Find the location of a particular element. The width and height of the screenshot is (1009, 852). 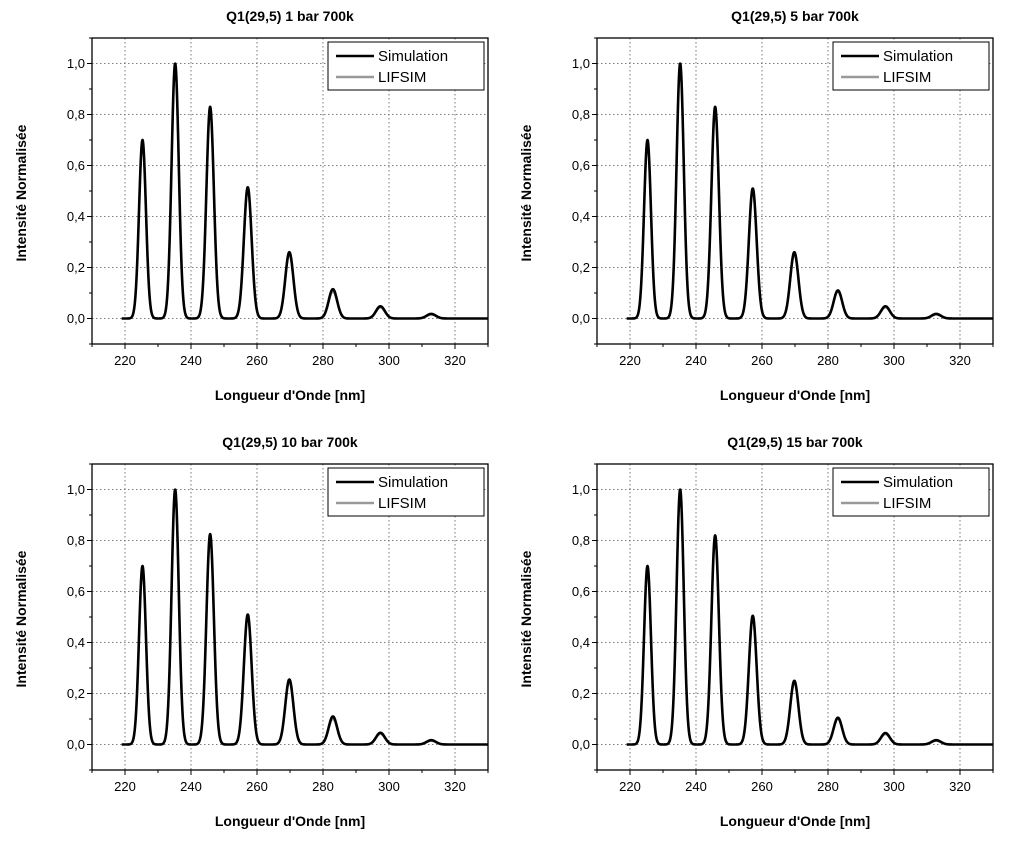

chart-title: Q1(29,5) 1 bar 700k is located at coordinates (290, 16).